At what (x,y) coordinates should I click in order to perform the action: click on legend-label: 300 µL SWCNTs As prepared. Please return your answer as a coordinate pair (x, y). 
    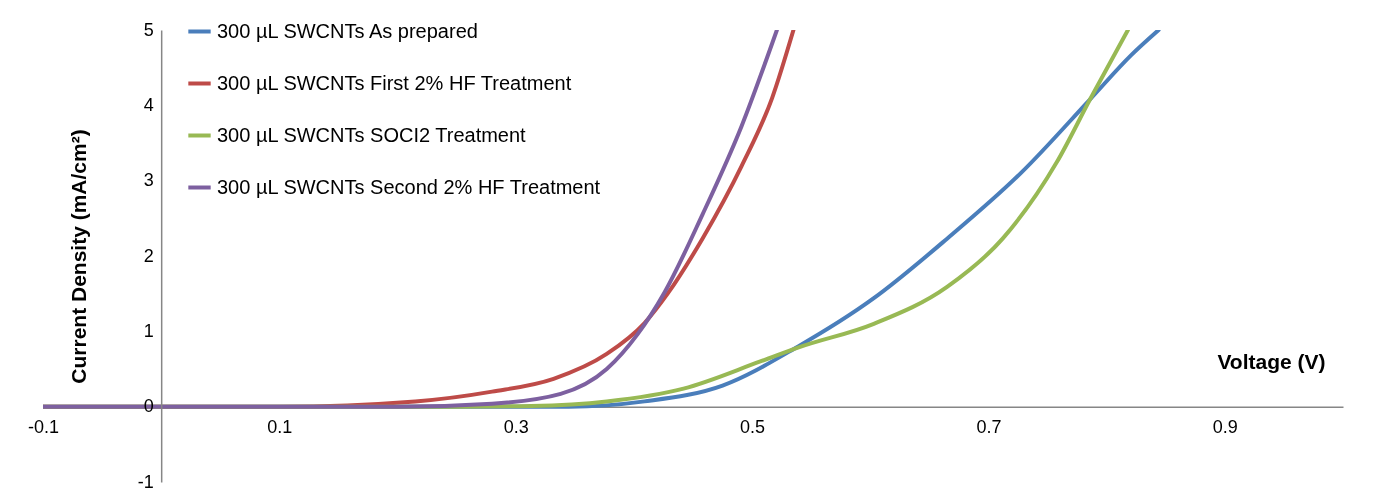
    Looking at the image, I should click on (347, 30).